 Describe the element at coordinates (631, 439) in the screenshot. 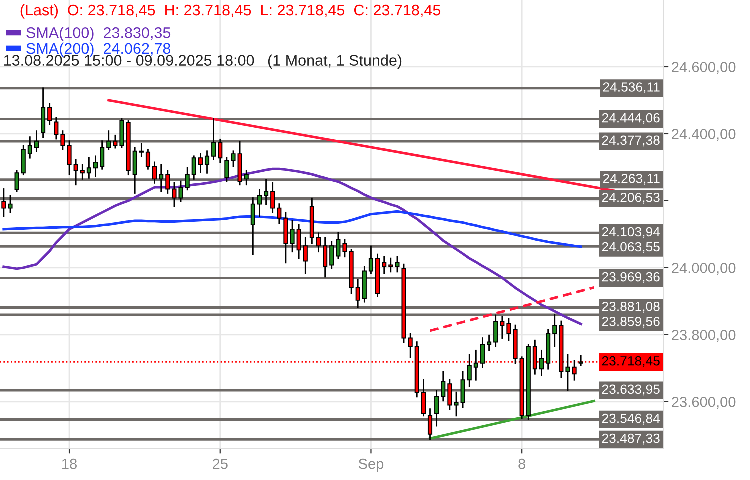

I see `ref-line-label: 23.487,33` at that location.